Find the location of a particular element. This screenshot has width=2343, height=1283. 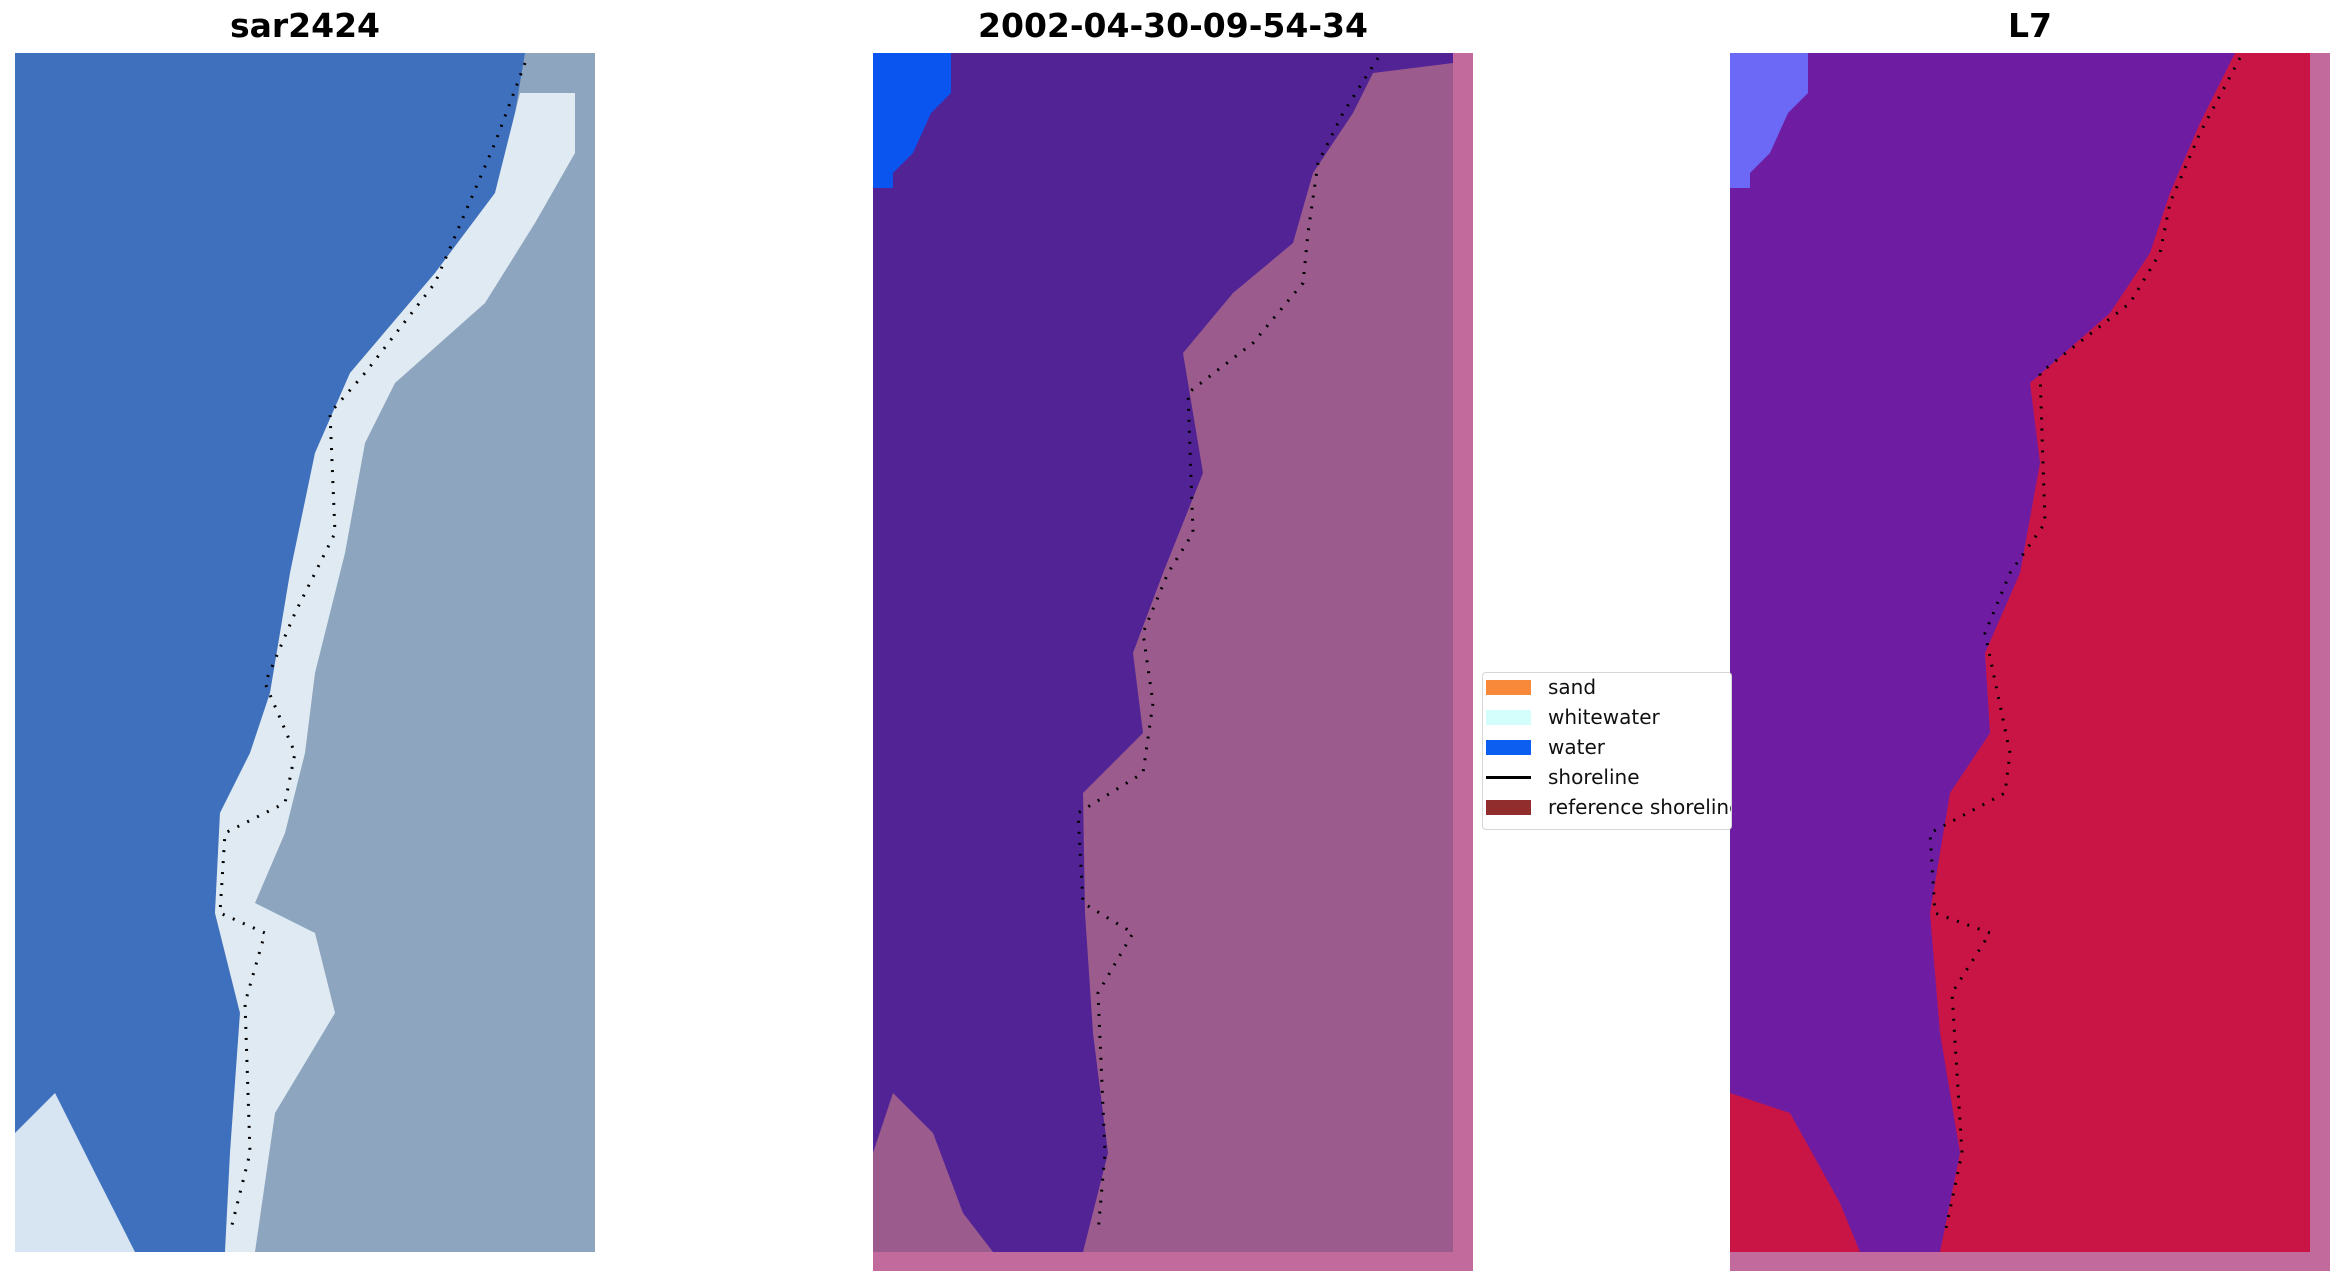

legend-item-reference-shoreline: reference shoreline is located at coordinates (1607, 808).